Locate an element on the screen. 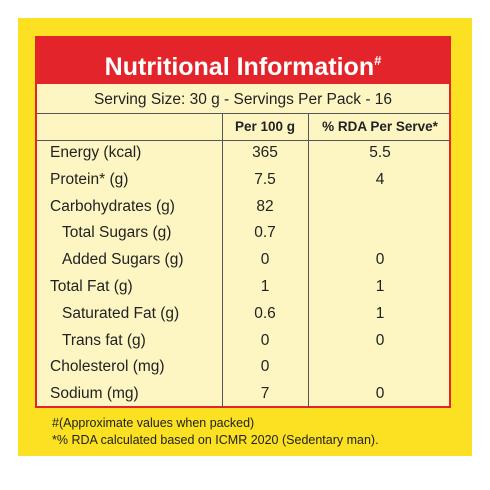  column-header: Per 100 g is located at coordinates (265, 126).